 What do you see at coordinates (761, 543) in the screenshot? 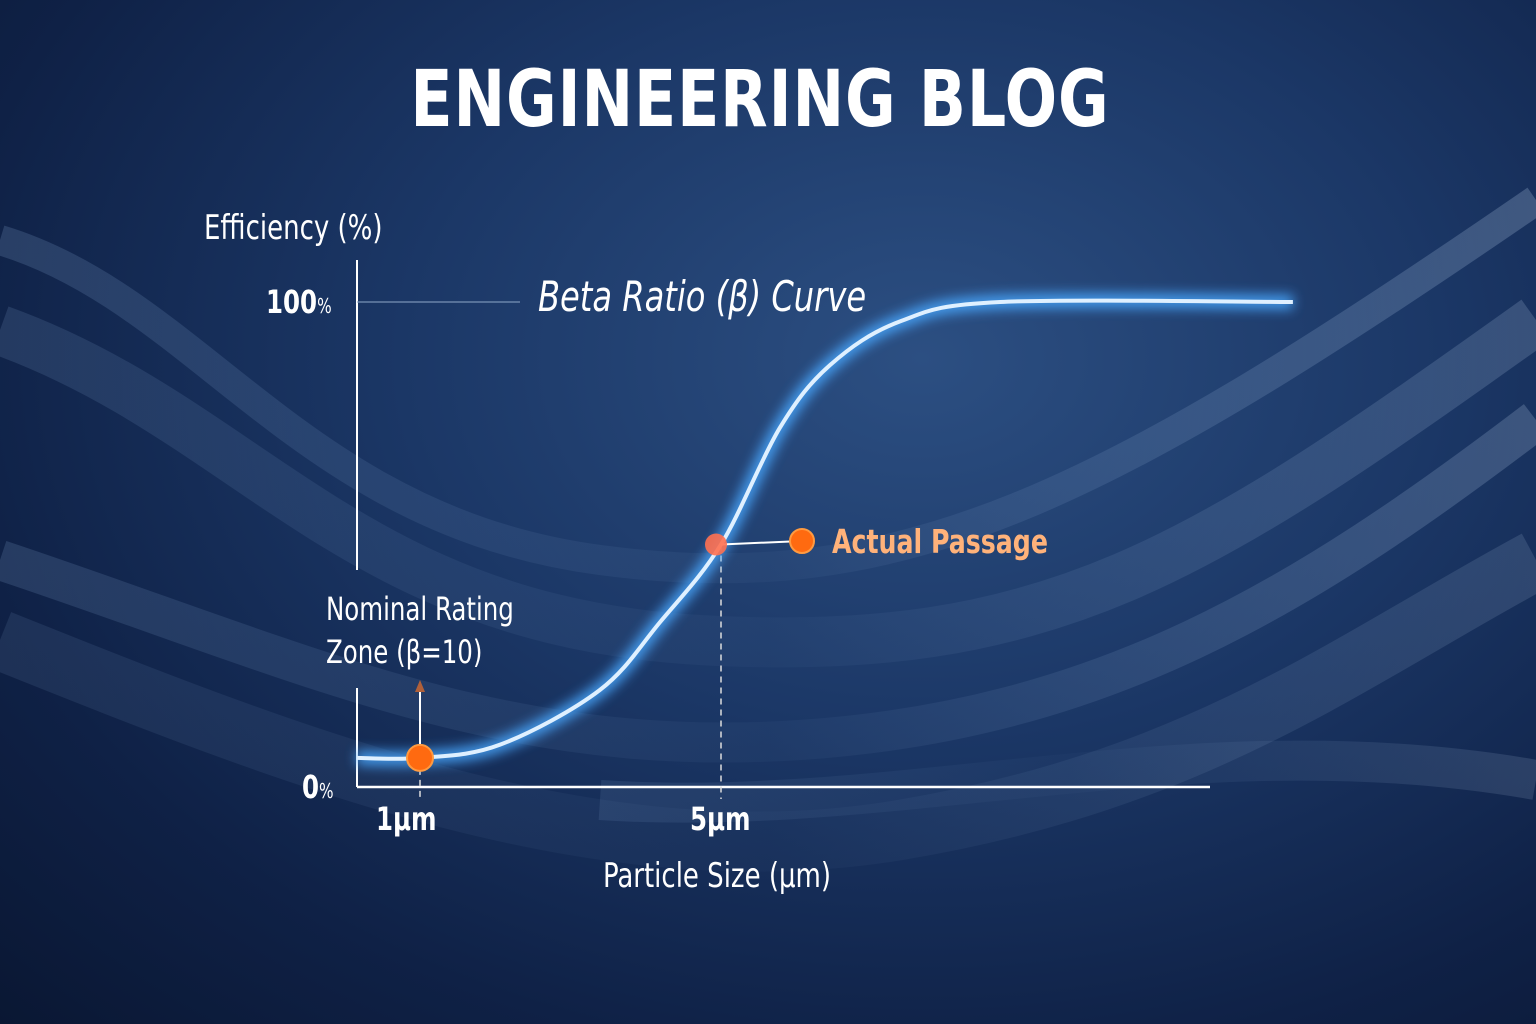
I see `actual-passage-connector` at bounding box center [761, 543].